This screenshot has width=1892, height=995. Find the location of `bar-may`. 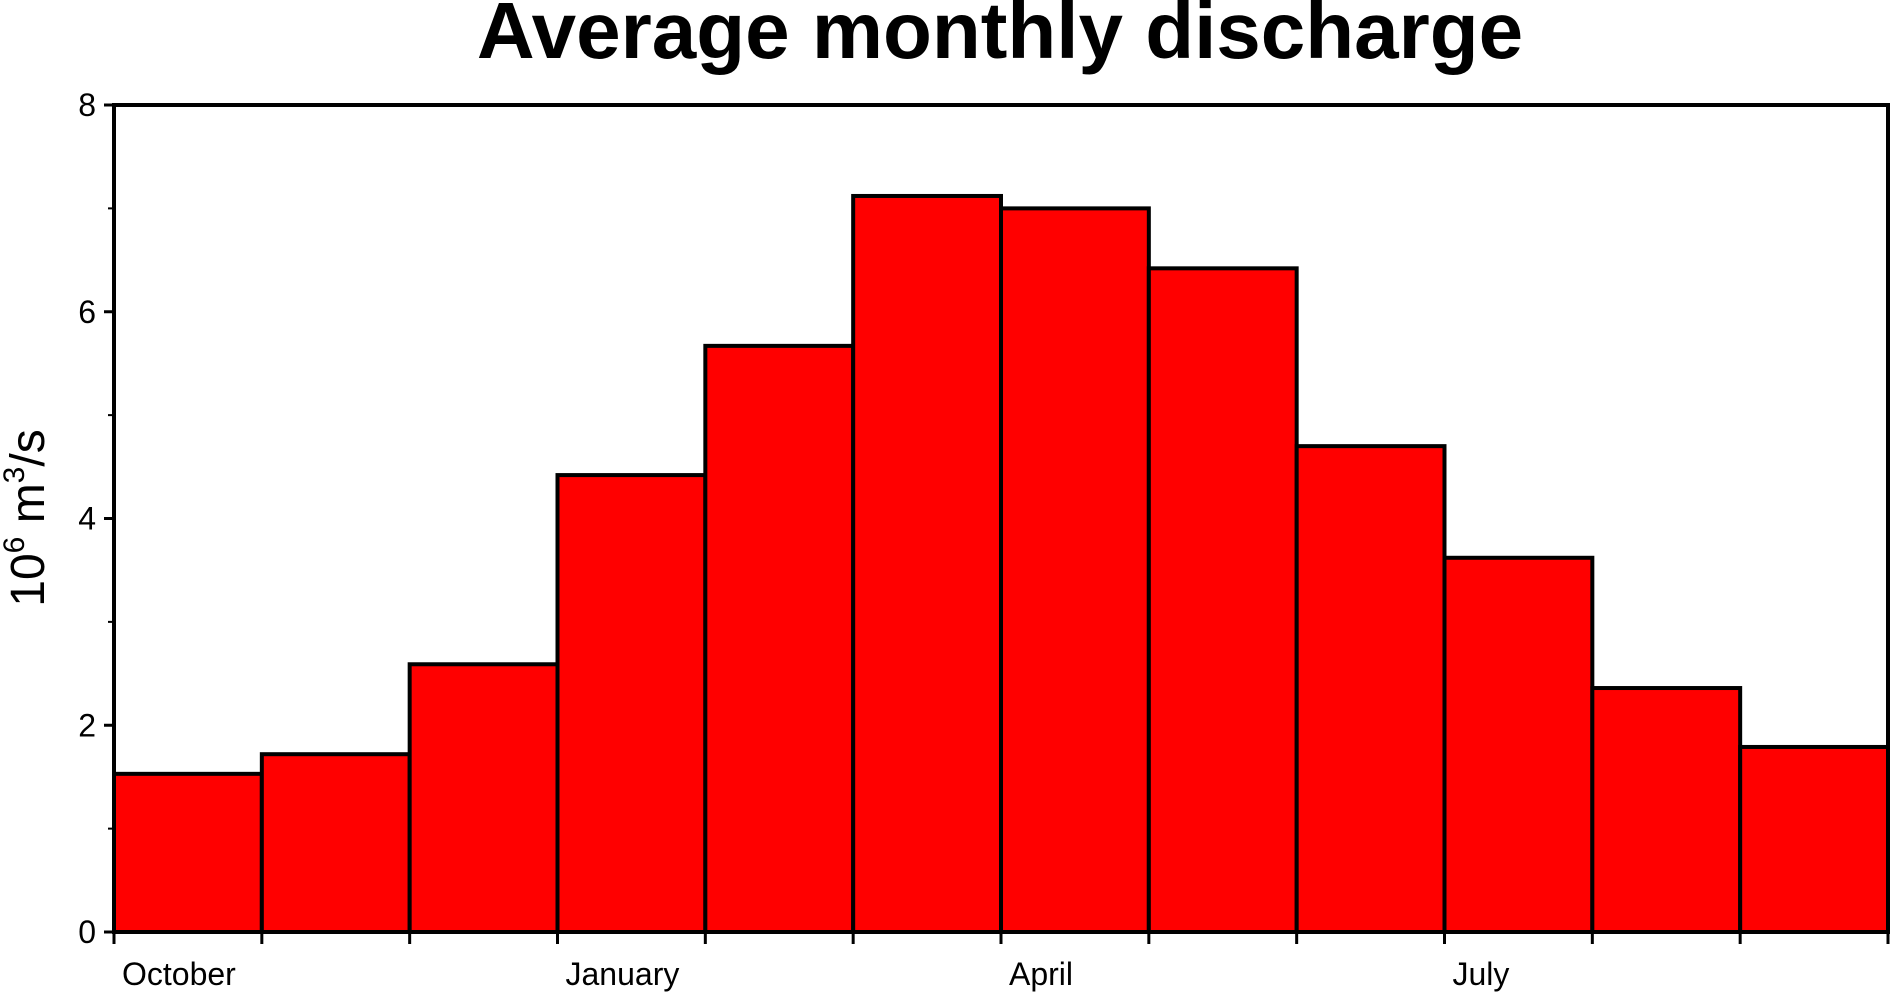

bar-may is located at coordinates (1222, 600).